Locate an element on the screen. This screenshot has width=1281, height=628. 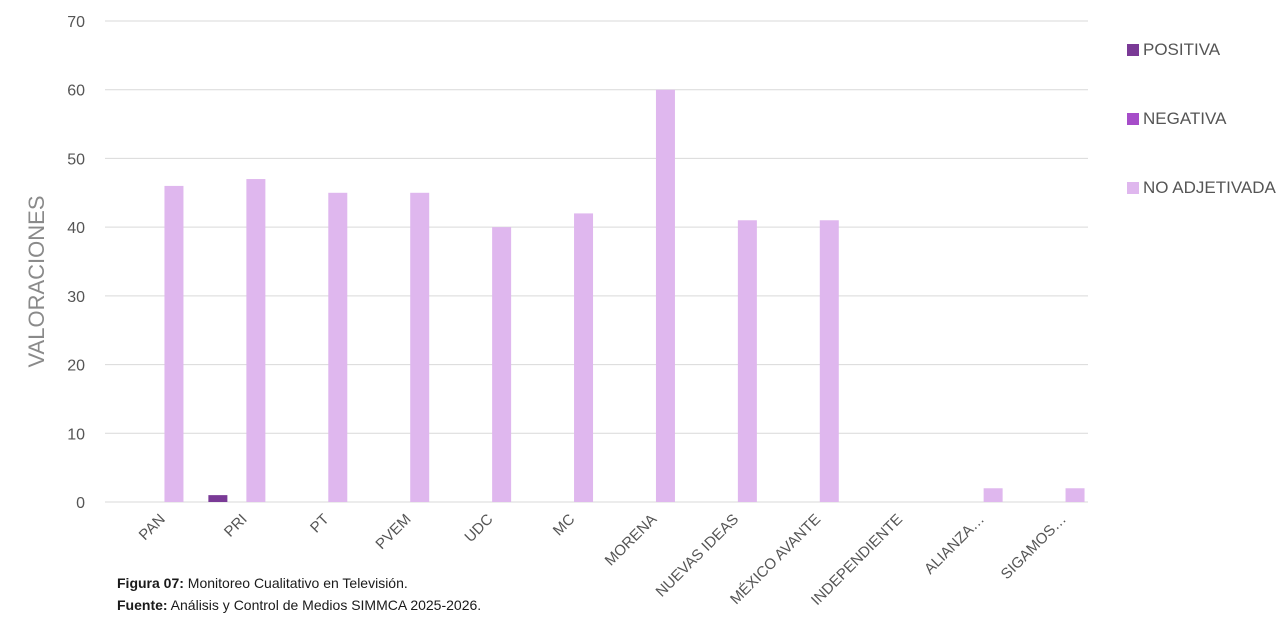
x-tick-label: NUEVAS IDEAS is located at coordinates (698, 556).